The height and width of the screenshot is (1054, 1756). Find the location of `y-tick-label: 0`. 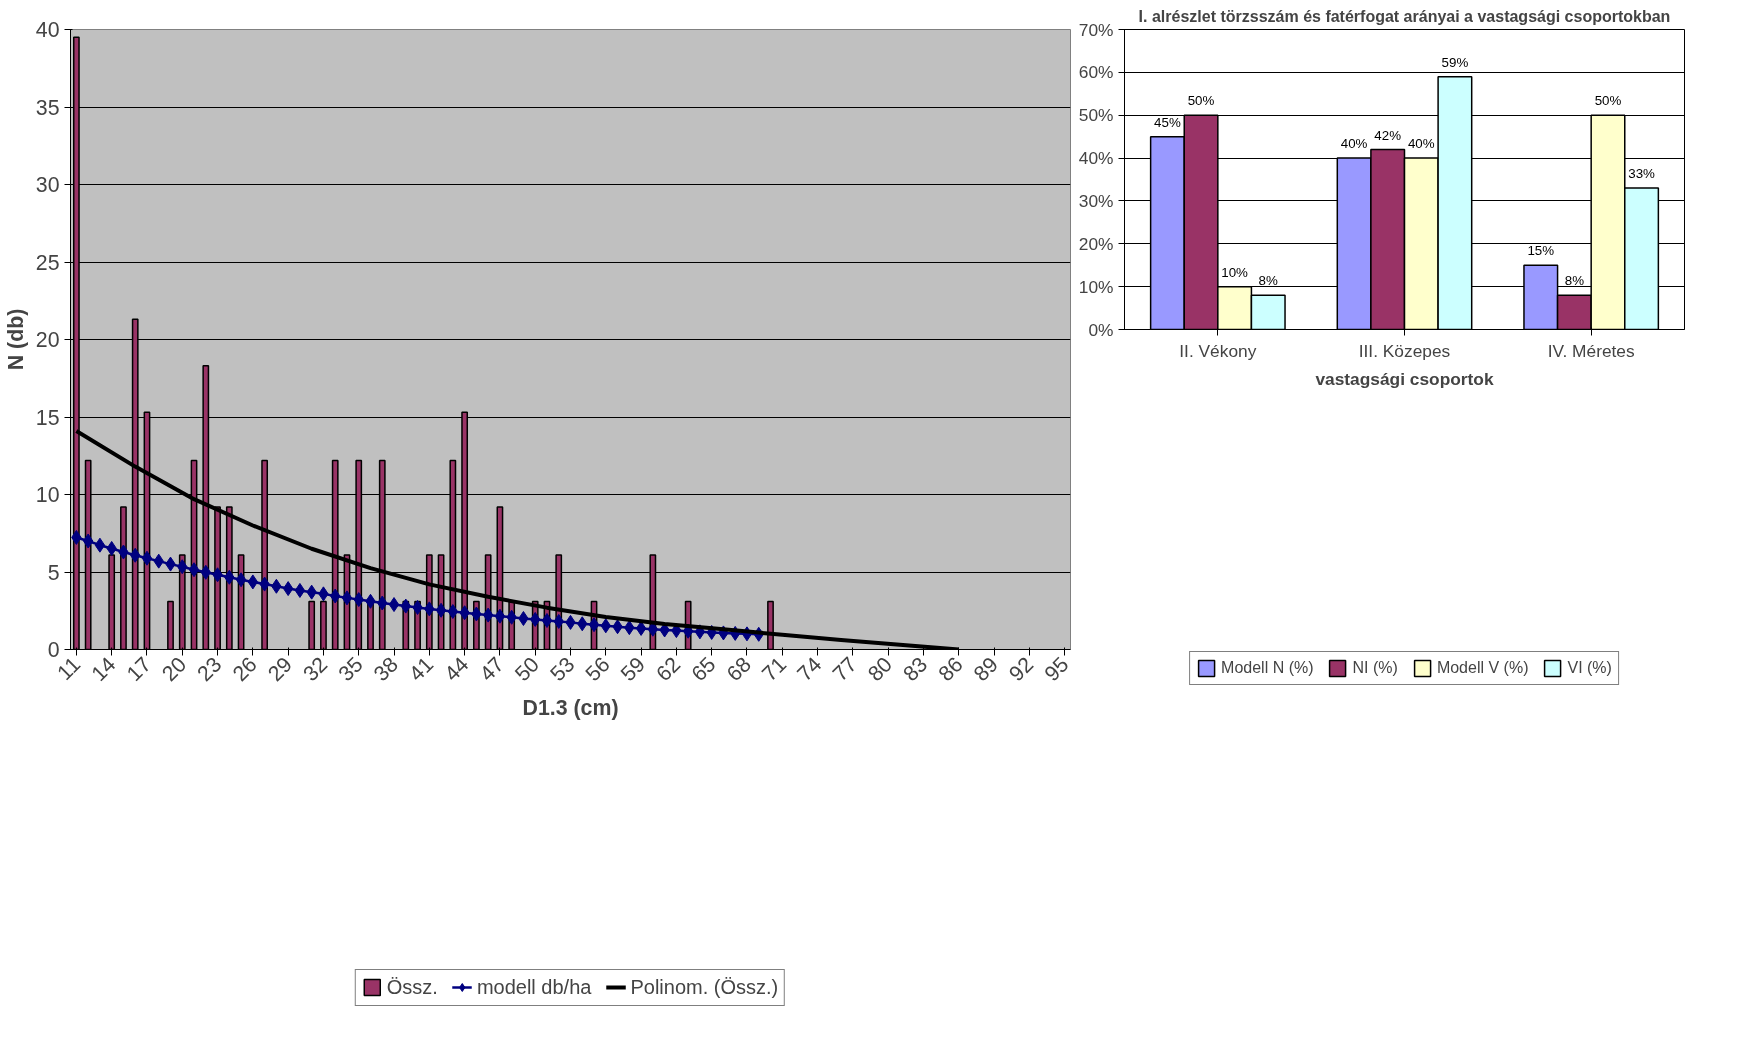

y-tick-label: 0 is located at coordinates (53, 650).